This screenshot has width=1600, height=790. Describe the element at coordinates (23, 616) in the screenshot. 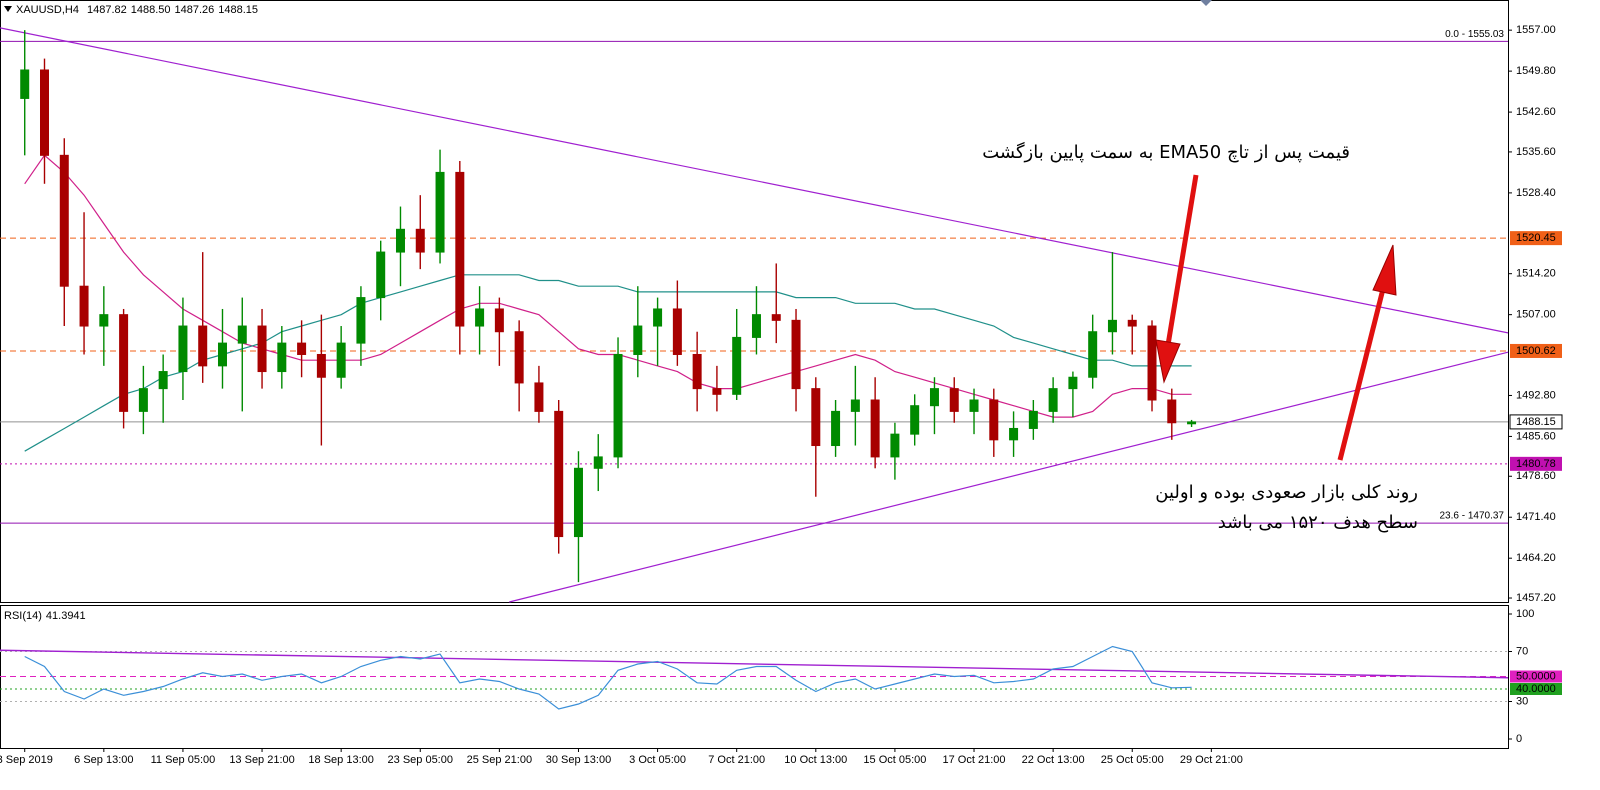

I see `rsi-label: RSI(14)` at that location.